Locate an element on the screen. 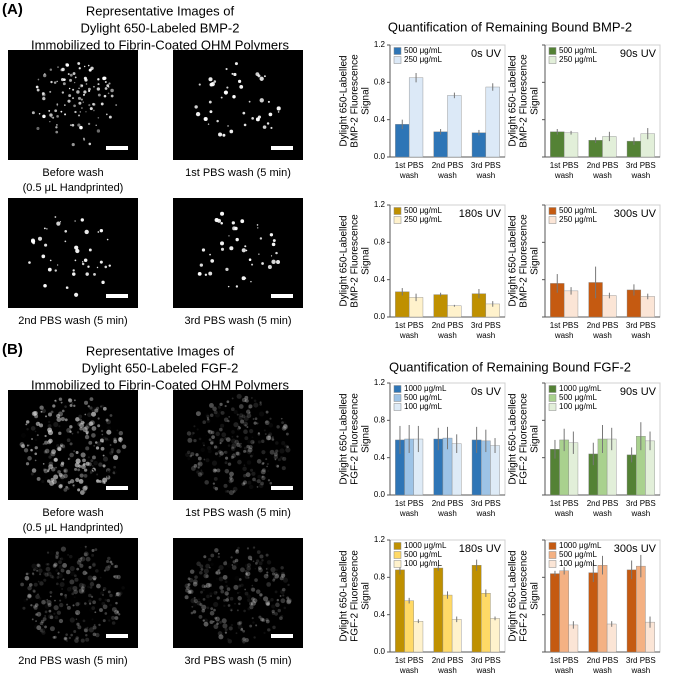 This screenshot has height=684, width=685. x-tick-label: 1st PBS wash is located at coordinates (564, 330).